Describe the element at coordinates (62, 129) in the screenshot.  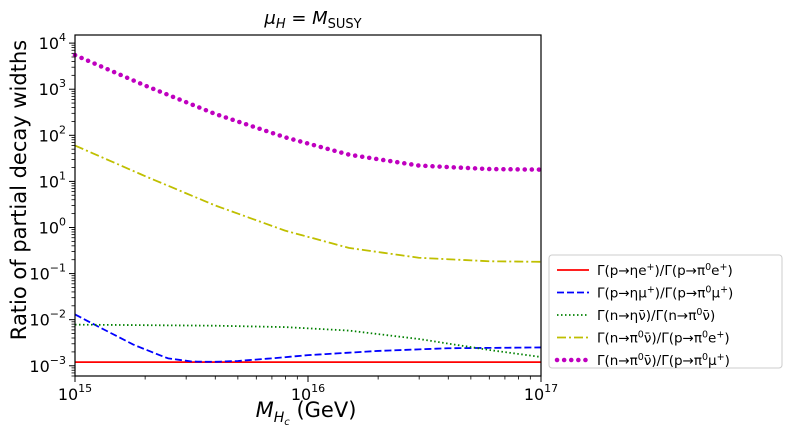
I see `y-tick-exp: 2` at that location.